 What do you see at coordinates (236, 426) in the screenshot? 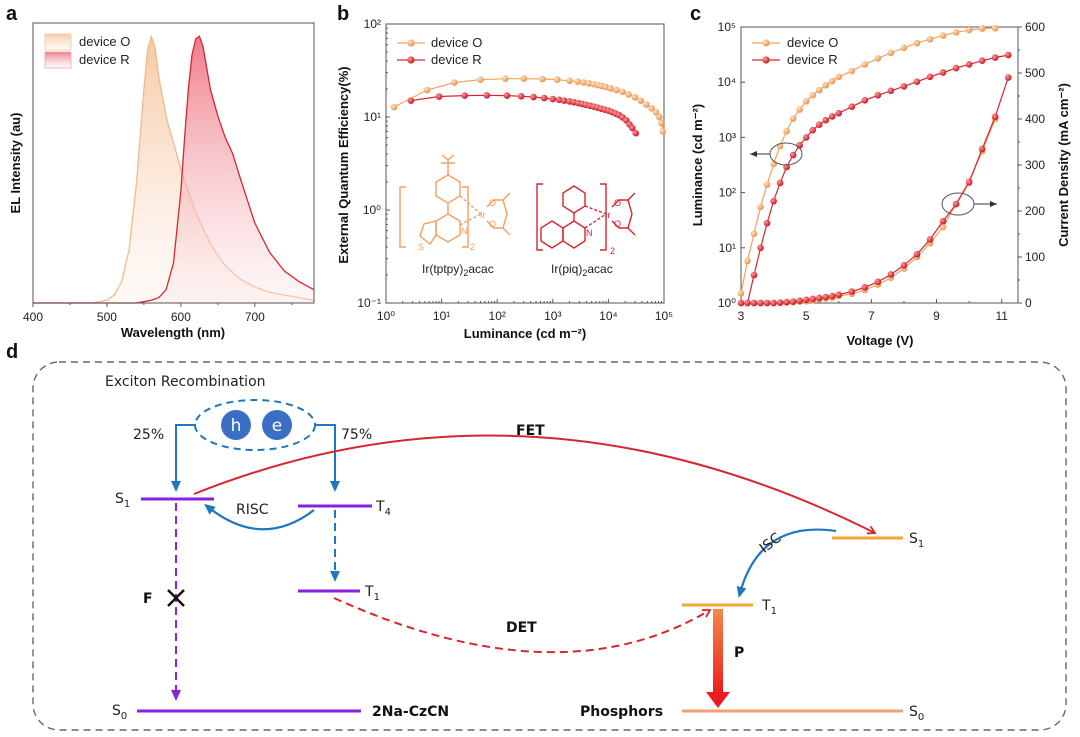
I see `hole-label: h` at bounding box center [236, 426].